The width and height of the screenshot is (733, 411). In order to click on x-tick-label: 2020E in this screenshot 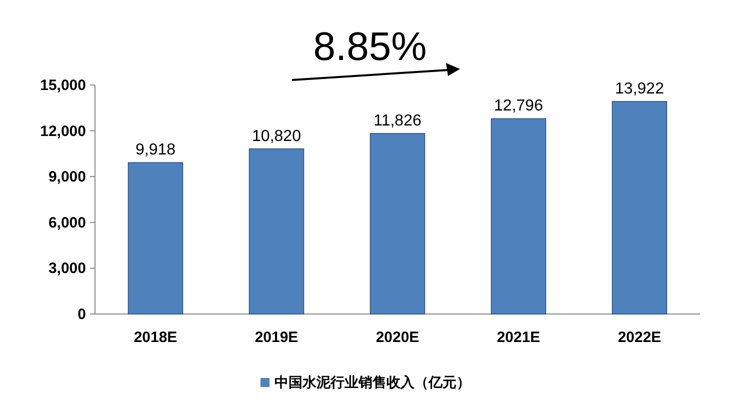, I will do `click(398, 337)`.